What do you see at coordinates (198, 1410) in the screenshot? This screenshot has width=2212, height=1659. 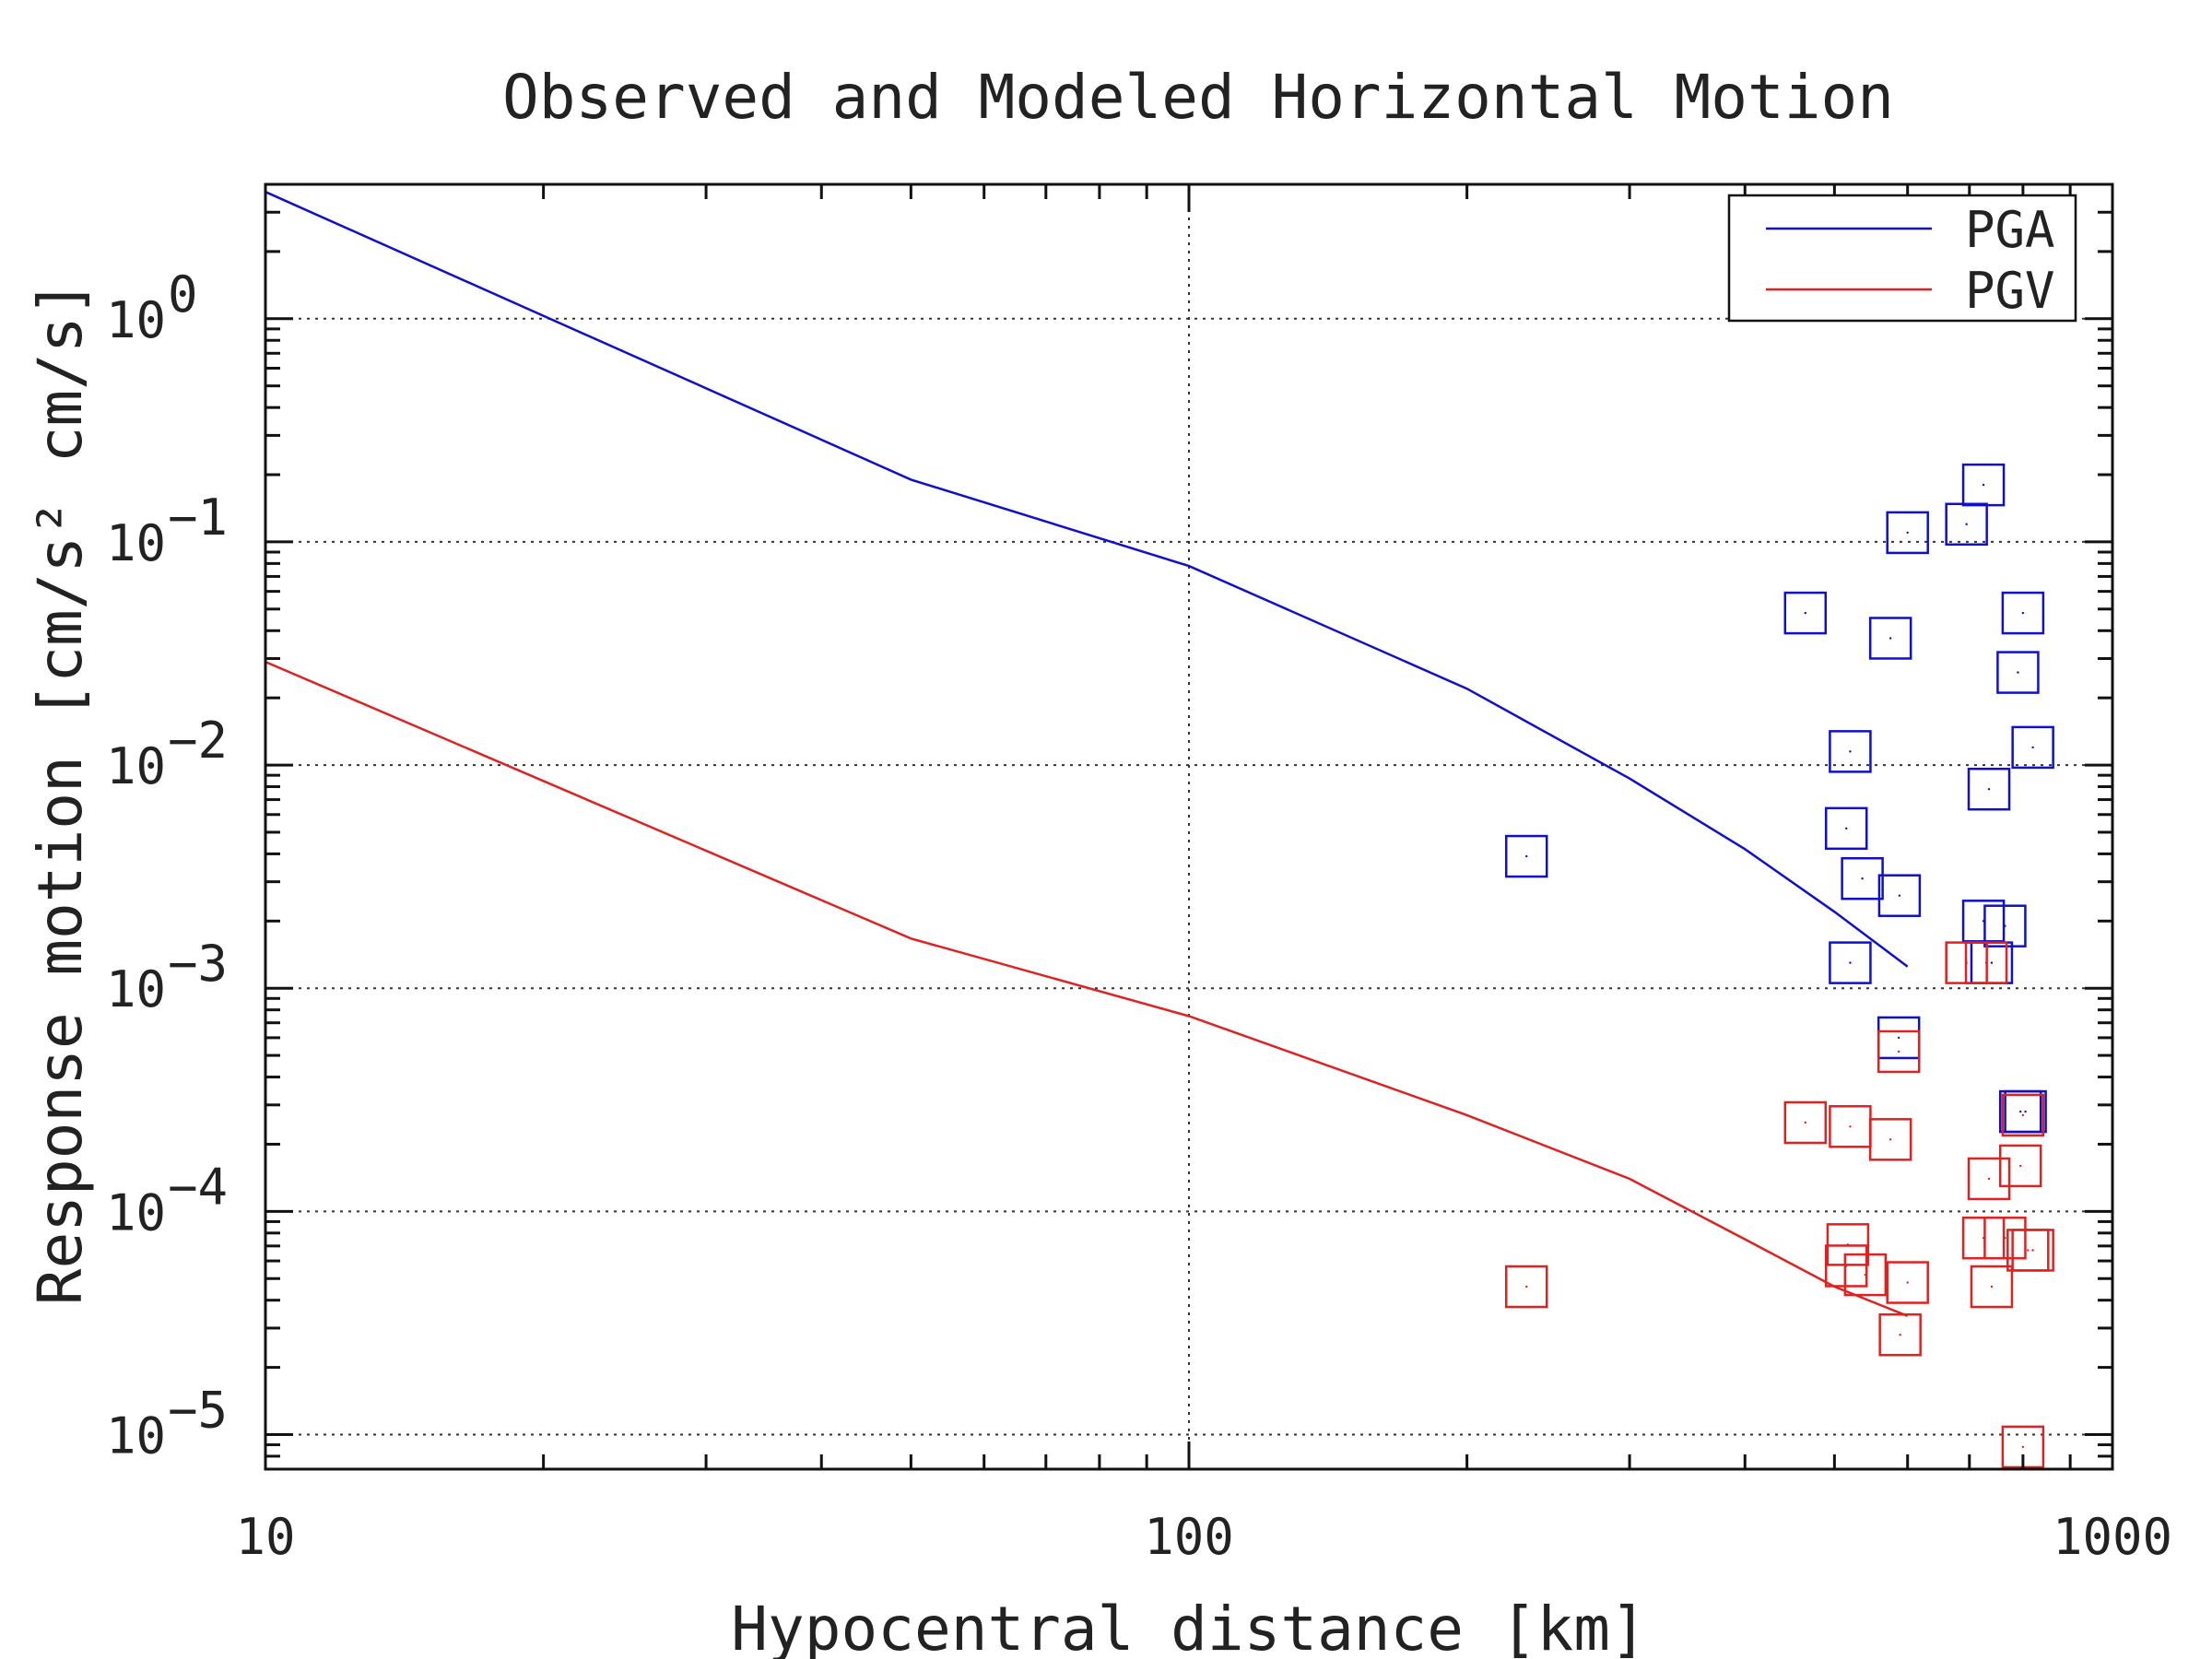 I see `y-tick-exponent: −5` at bounding box center [198, 1410].